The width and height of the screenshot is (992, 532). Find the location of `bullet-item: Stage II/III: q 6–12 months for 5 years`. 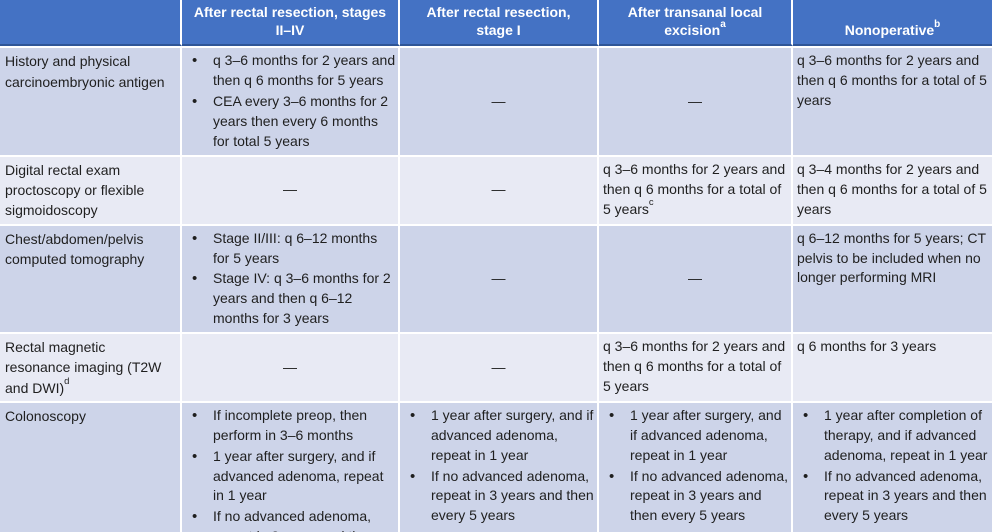

bullet-item: Stage II/III: q 6–12 months for 5 years is located at coordinates (289, 248).